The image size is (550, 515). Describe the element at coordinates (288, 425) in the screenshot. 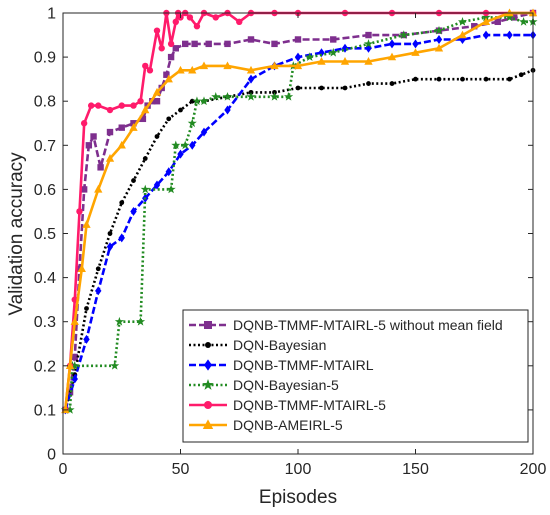

I see `legend-label: DQNB-AMEIRL-5` at that location.